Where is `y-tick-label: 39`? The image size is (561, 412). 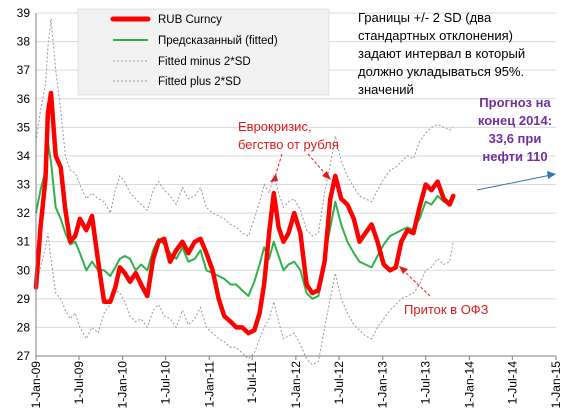 y-tick-label: 39 is located at coordinates (24, 13).